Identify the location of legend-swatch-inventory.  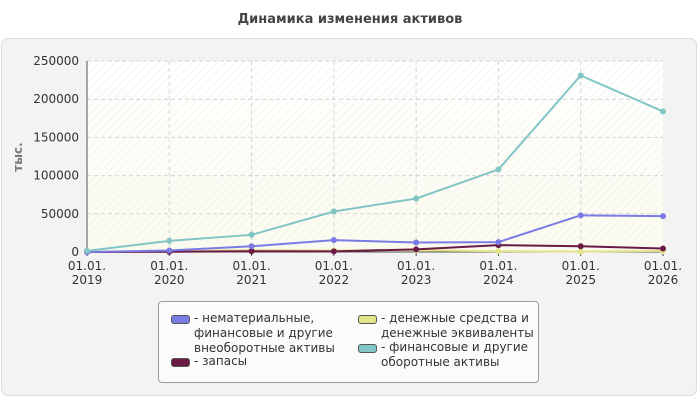
(180, 362).